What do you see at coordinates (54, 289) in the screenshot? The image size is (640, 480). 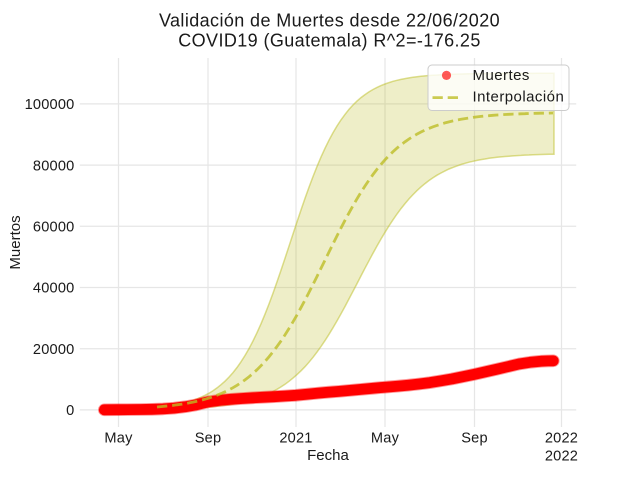 I see `svg-text: 40000` at bounding box center [54, 289].